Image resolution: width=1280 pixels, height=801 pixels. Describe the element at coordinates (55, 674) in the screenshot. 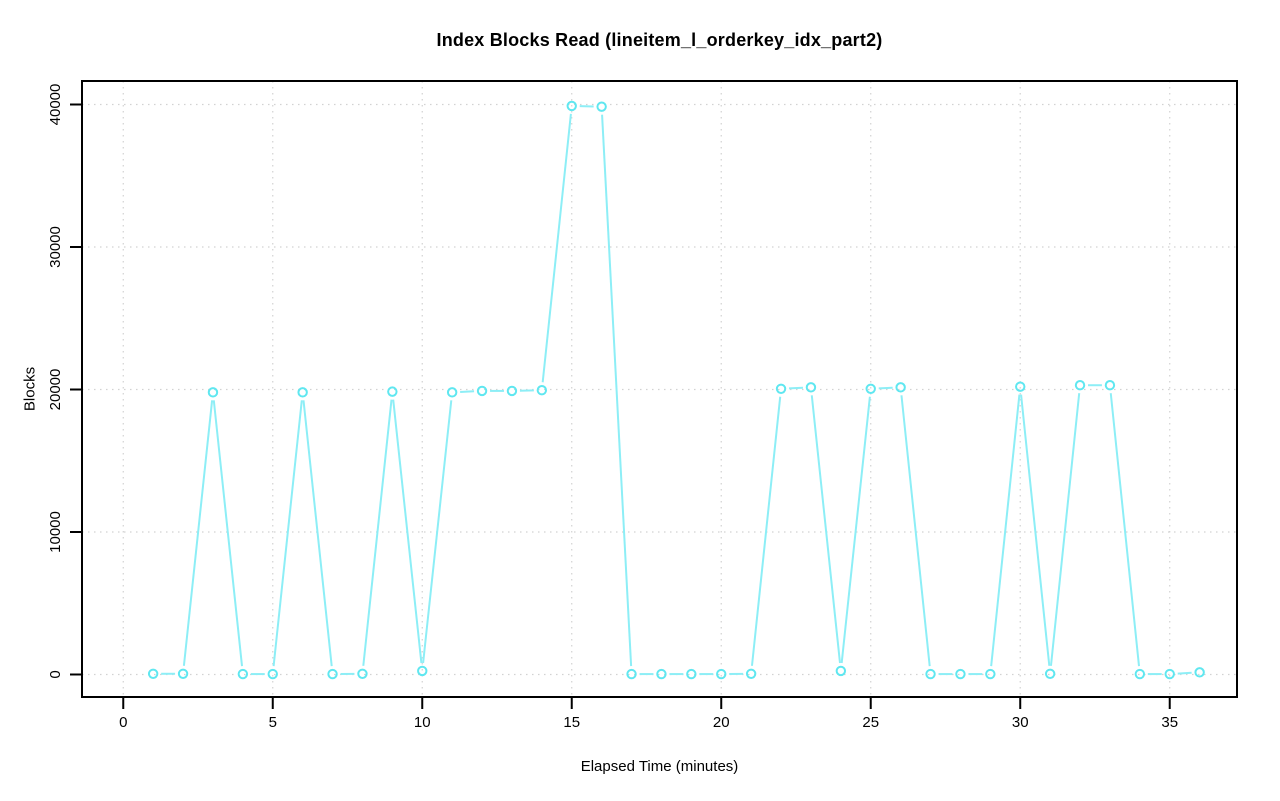

I see `y-axis-tick-label: 0` at that location.